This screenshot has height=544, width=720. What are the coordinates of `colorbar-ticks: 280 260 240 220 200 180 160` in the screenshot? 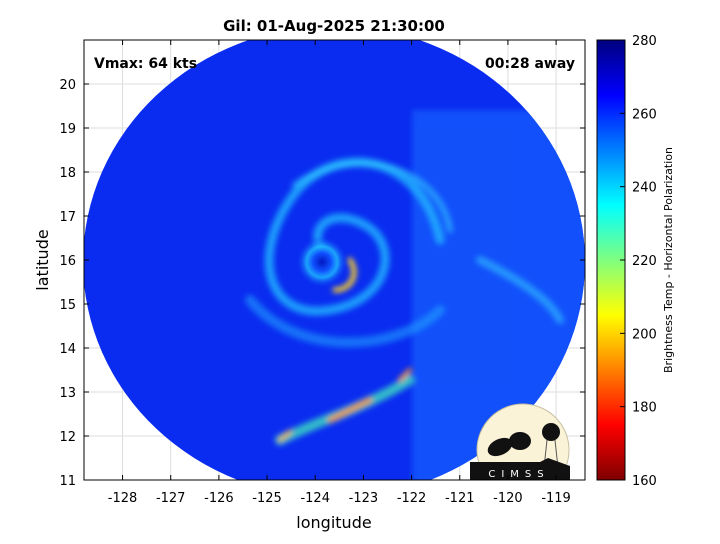 It's located at (638, 261).